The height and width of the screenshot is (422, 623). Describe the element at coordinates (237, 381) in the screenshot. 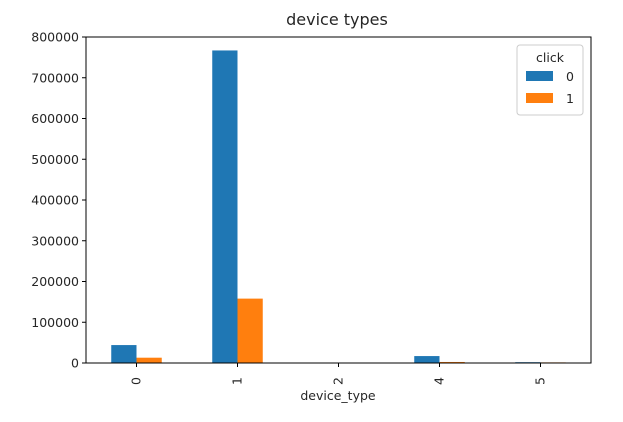

I see `x-tick-label: 1` at that location.